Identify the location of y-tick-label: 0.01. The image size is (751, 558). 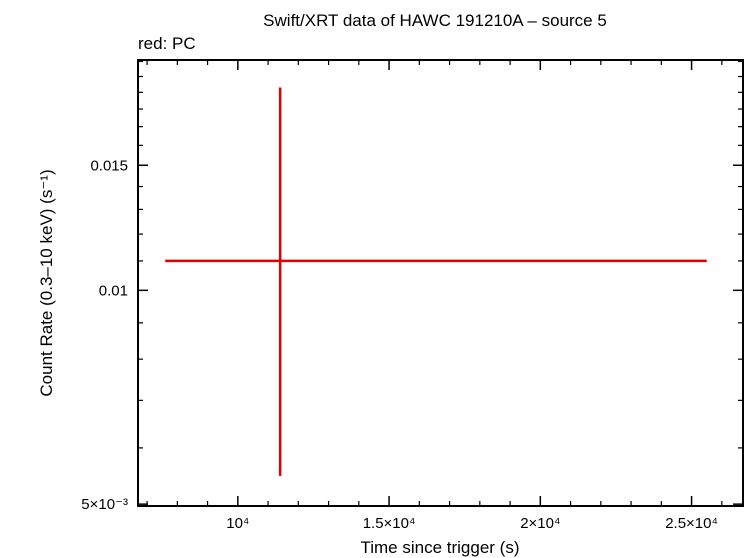
(113, 290).